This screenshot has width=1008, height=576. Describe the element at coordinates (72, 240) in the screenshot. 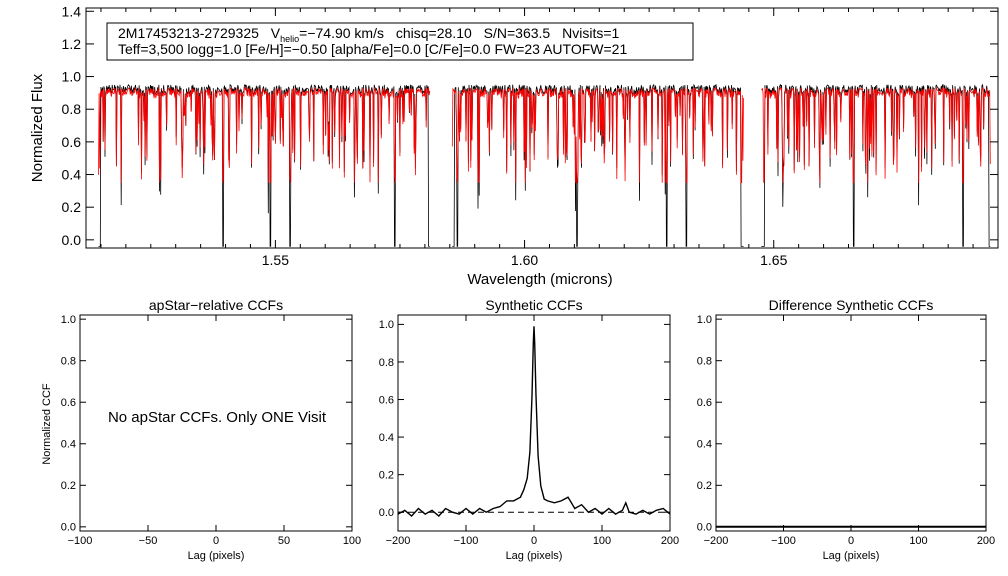

I see `spectrum-y-tick-label: 0.0` at that location.